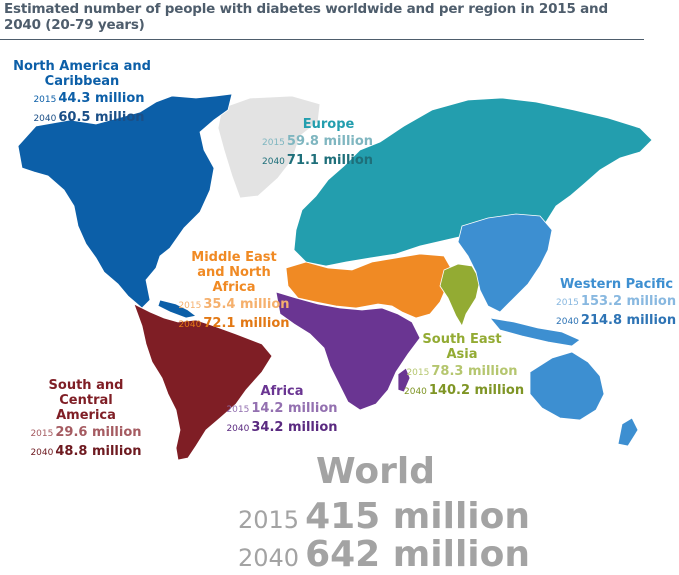 This screenshot has height=575, width=679. I want to click on north-america-2015-row: 2015 44.3 million, so click(82, 98).